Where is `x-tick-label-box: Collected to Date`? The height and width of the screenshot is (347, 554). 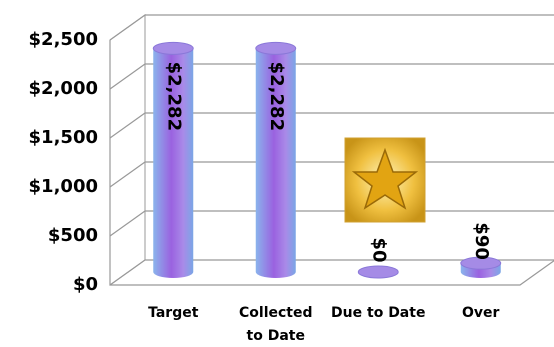 x-tick-label-box: Collected to Date is located at coordinates (276, 324).